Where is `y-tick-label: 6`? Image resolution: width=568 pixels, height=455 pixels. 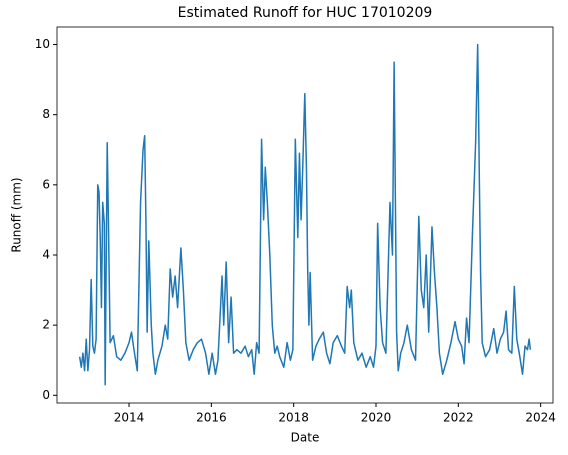
y-tick-label: 6 is located at coordinates (46, 184).